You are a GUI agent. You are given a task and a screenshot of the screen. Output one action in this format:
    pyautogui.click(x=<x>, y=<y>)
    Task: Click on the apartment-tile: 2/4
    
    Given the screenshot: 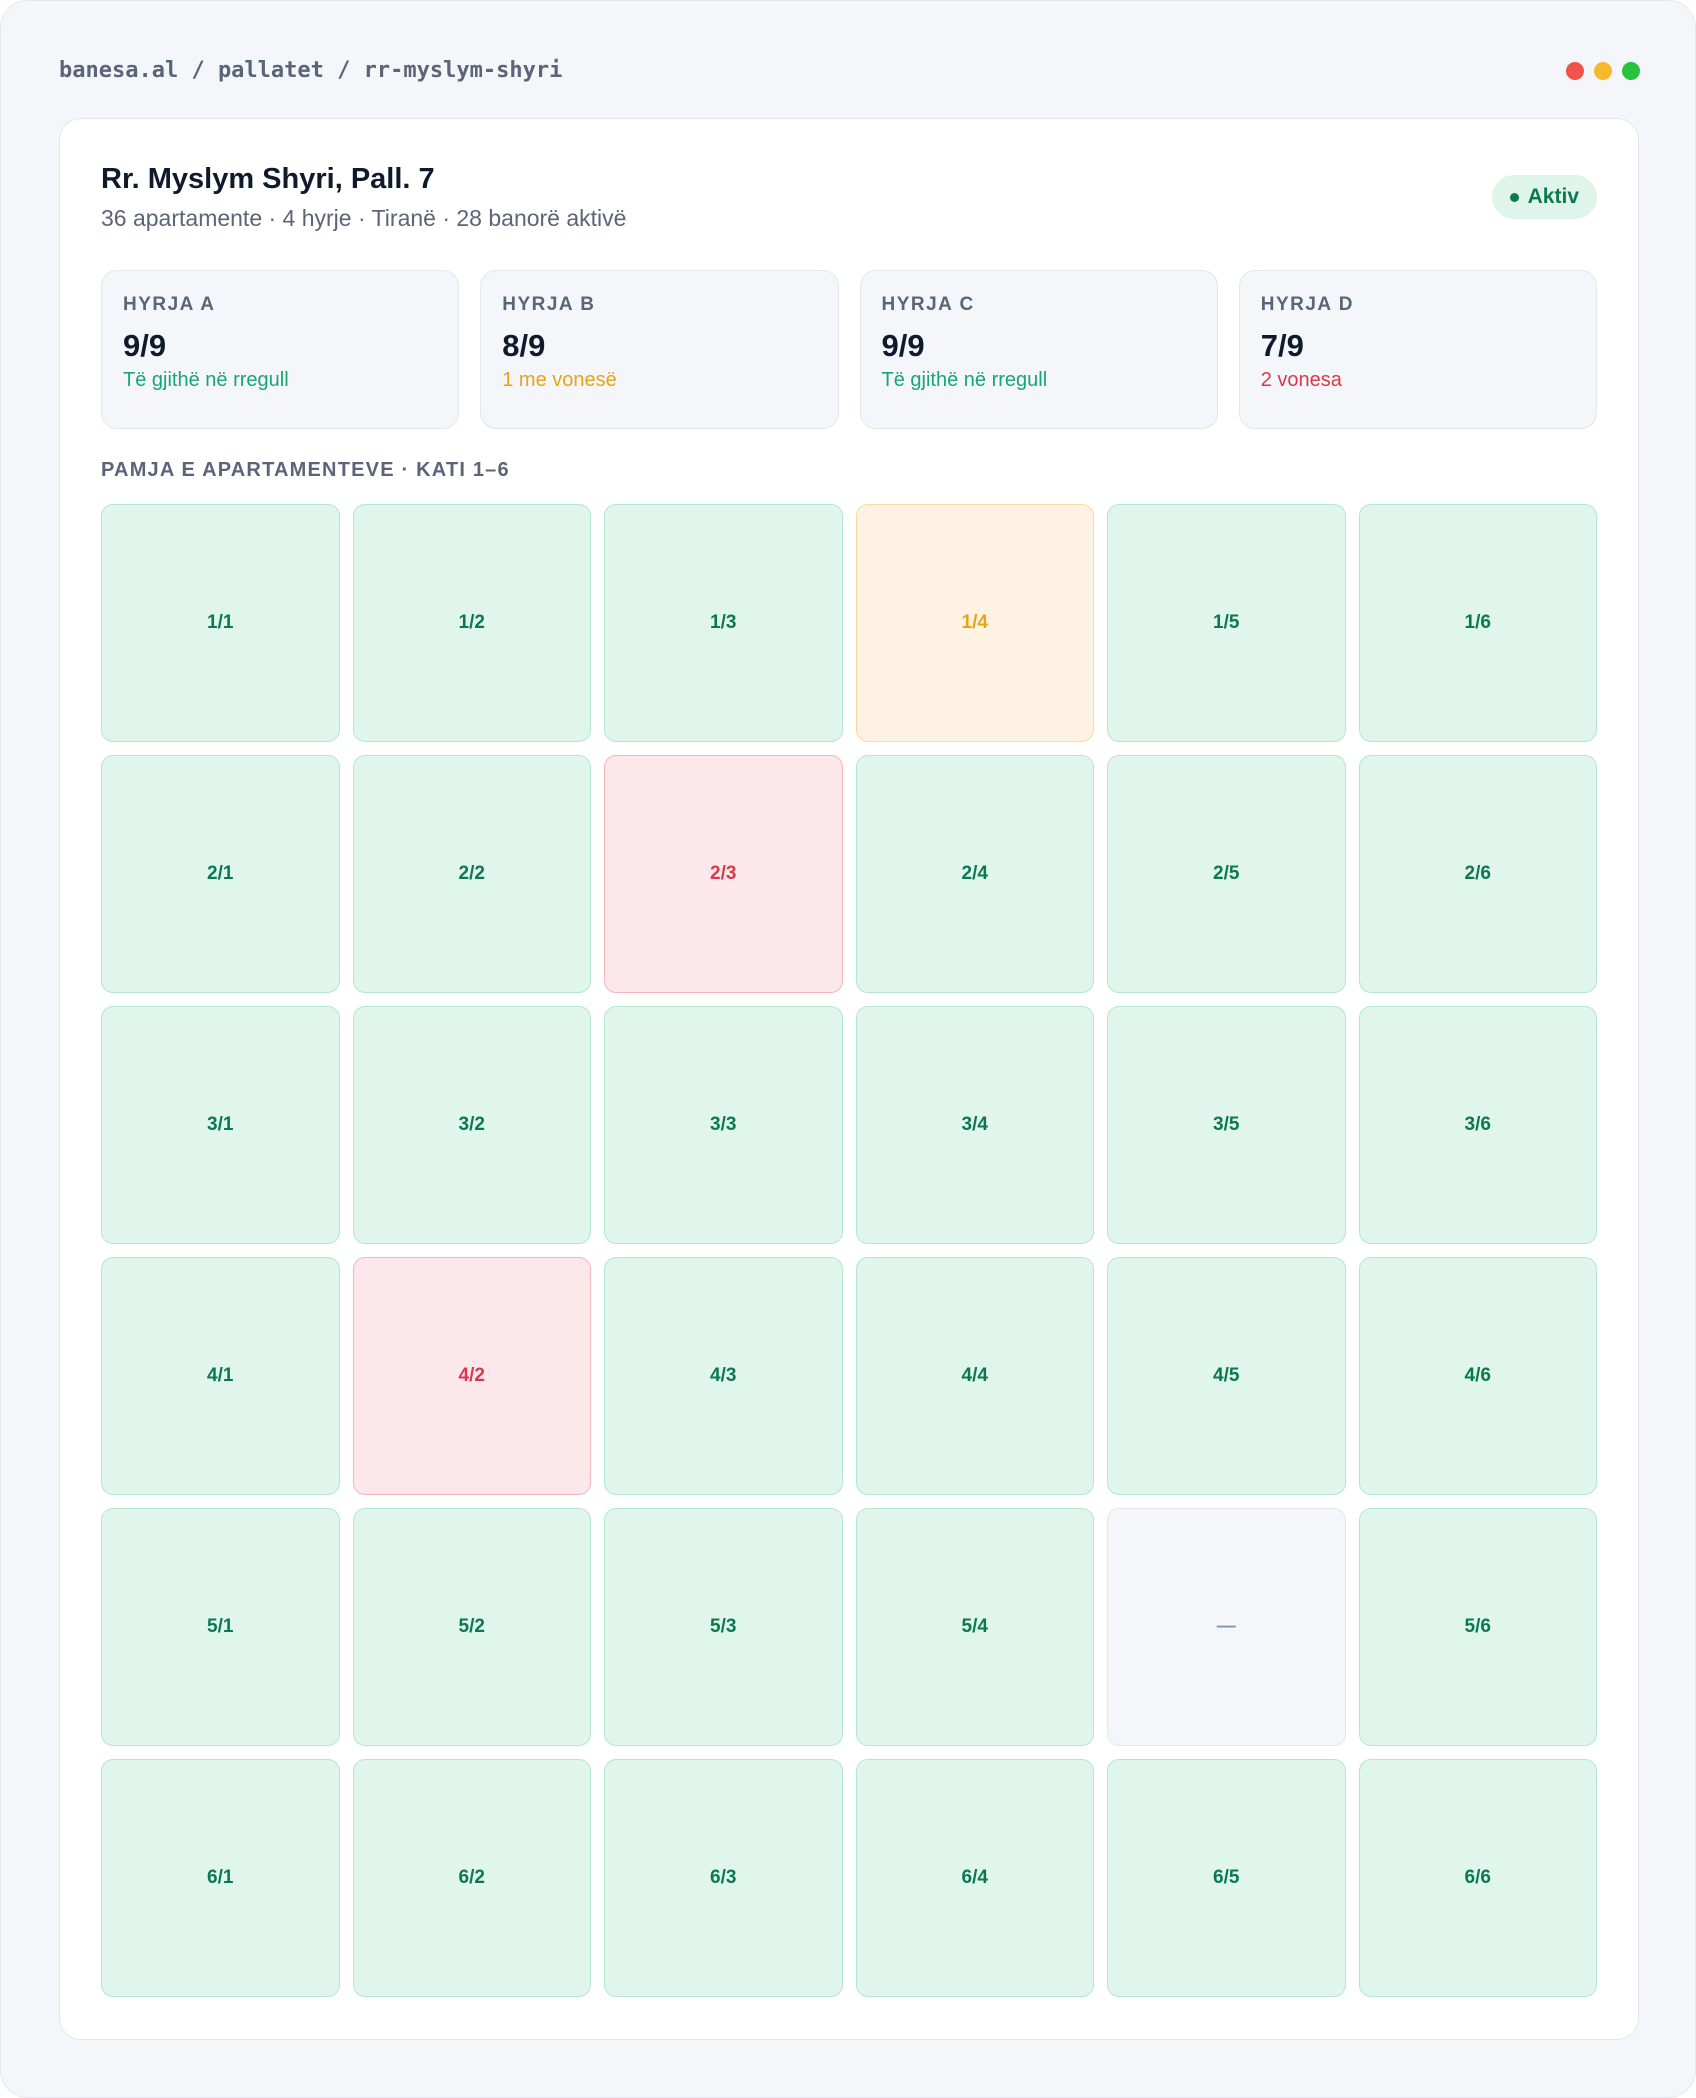 What is the action you would take?
    pyautogui.click(x=974, y=874)
    